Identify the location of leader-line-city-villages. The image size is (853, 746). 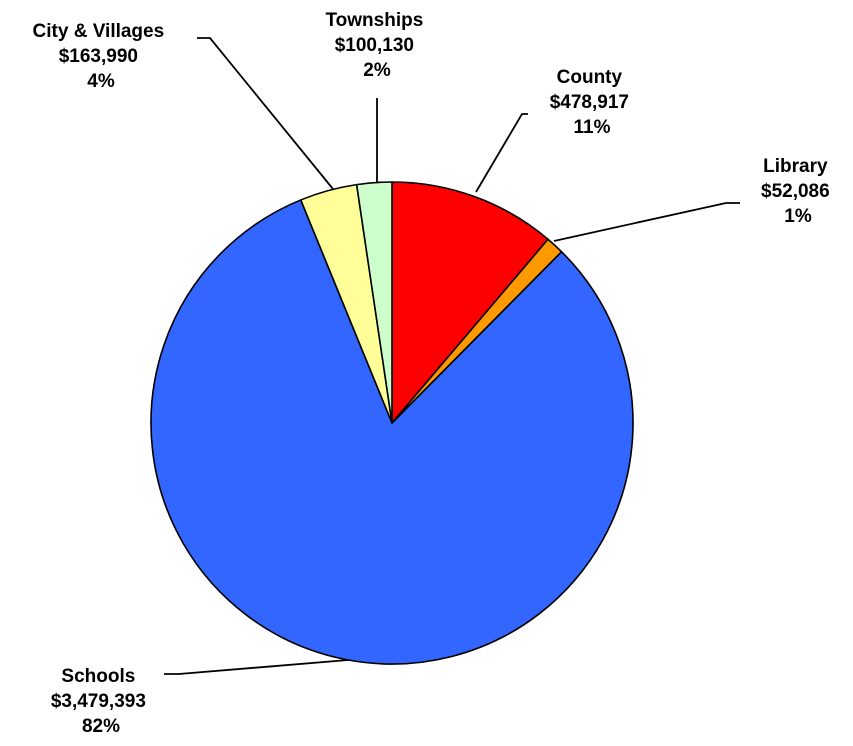
(265, 113).